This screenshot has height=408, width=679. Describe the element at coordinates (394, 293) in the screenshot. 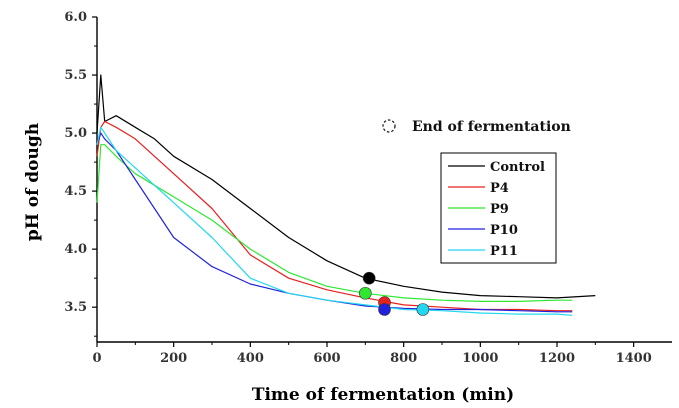

I see `end-points` at that location.